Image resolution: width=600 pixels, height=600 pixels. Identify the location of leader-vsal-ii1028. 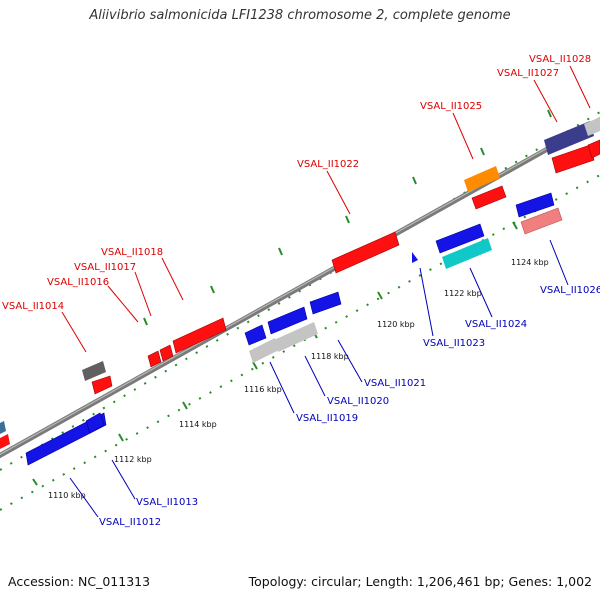
(580, 87).